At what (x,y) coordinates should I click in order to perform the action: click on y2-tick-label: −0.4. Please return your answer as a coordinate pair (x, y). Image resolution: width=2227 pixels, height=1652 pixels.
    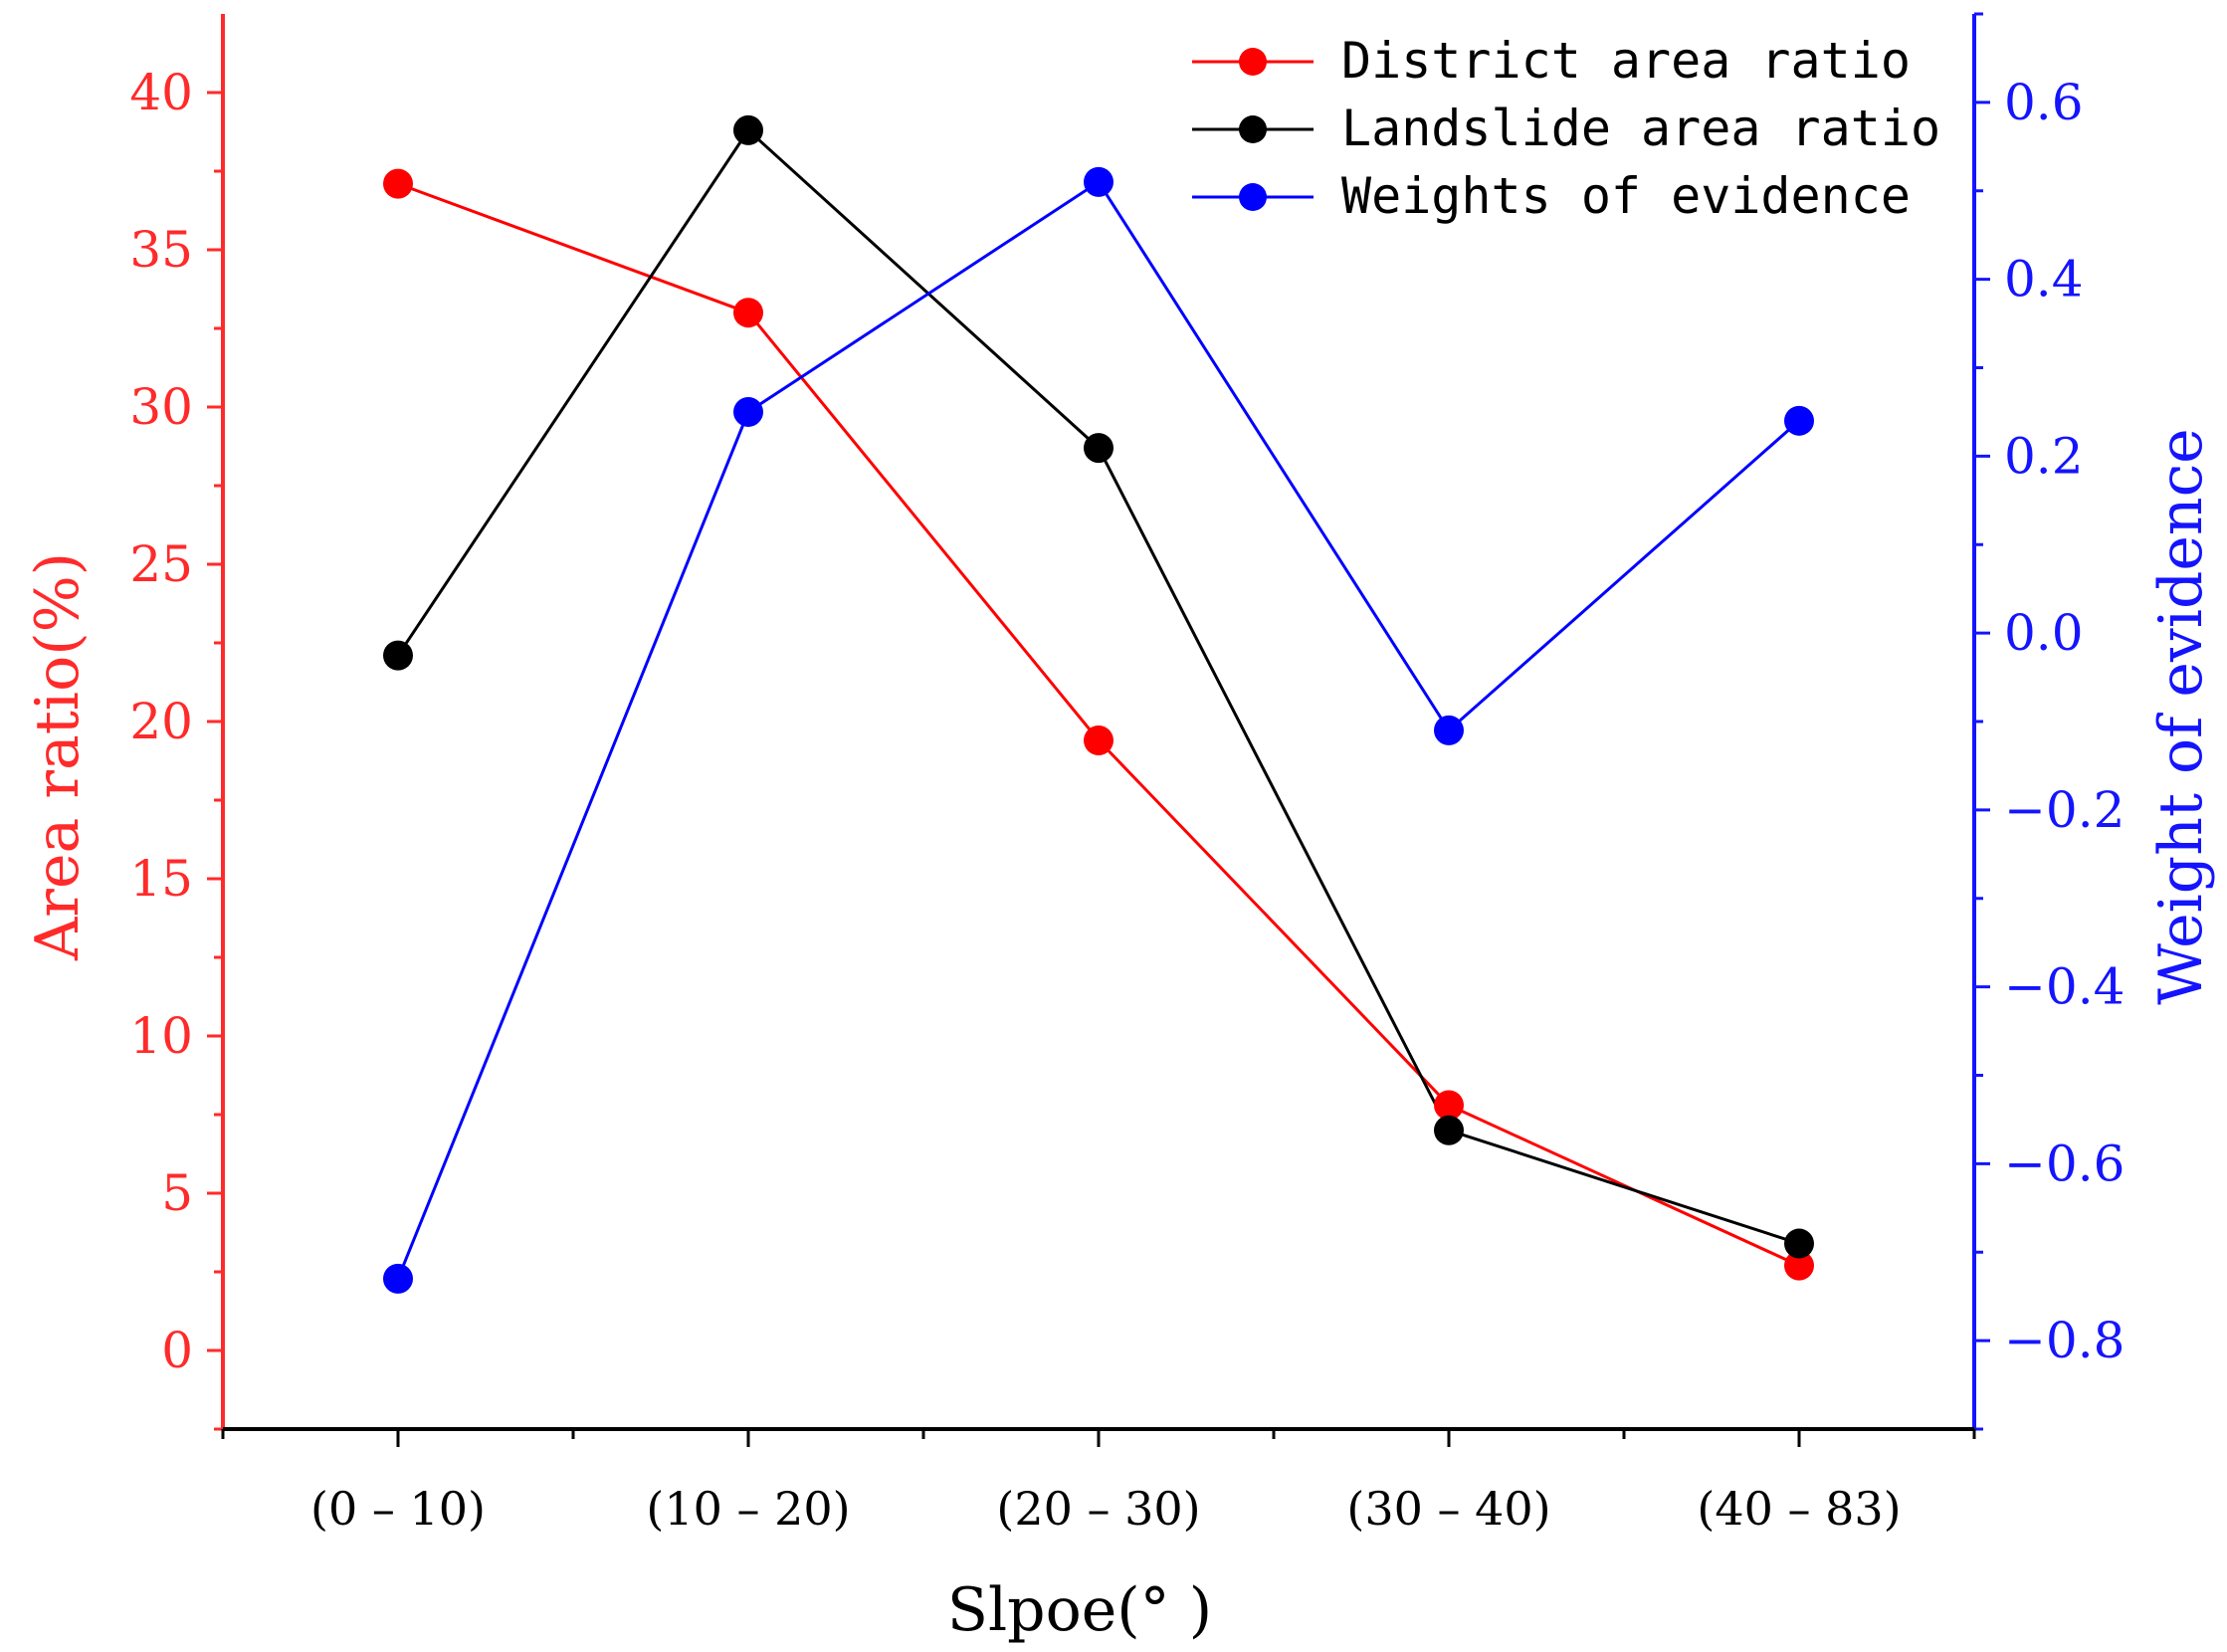
    Looking at the image, I should click on (2065, 987).